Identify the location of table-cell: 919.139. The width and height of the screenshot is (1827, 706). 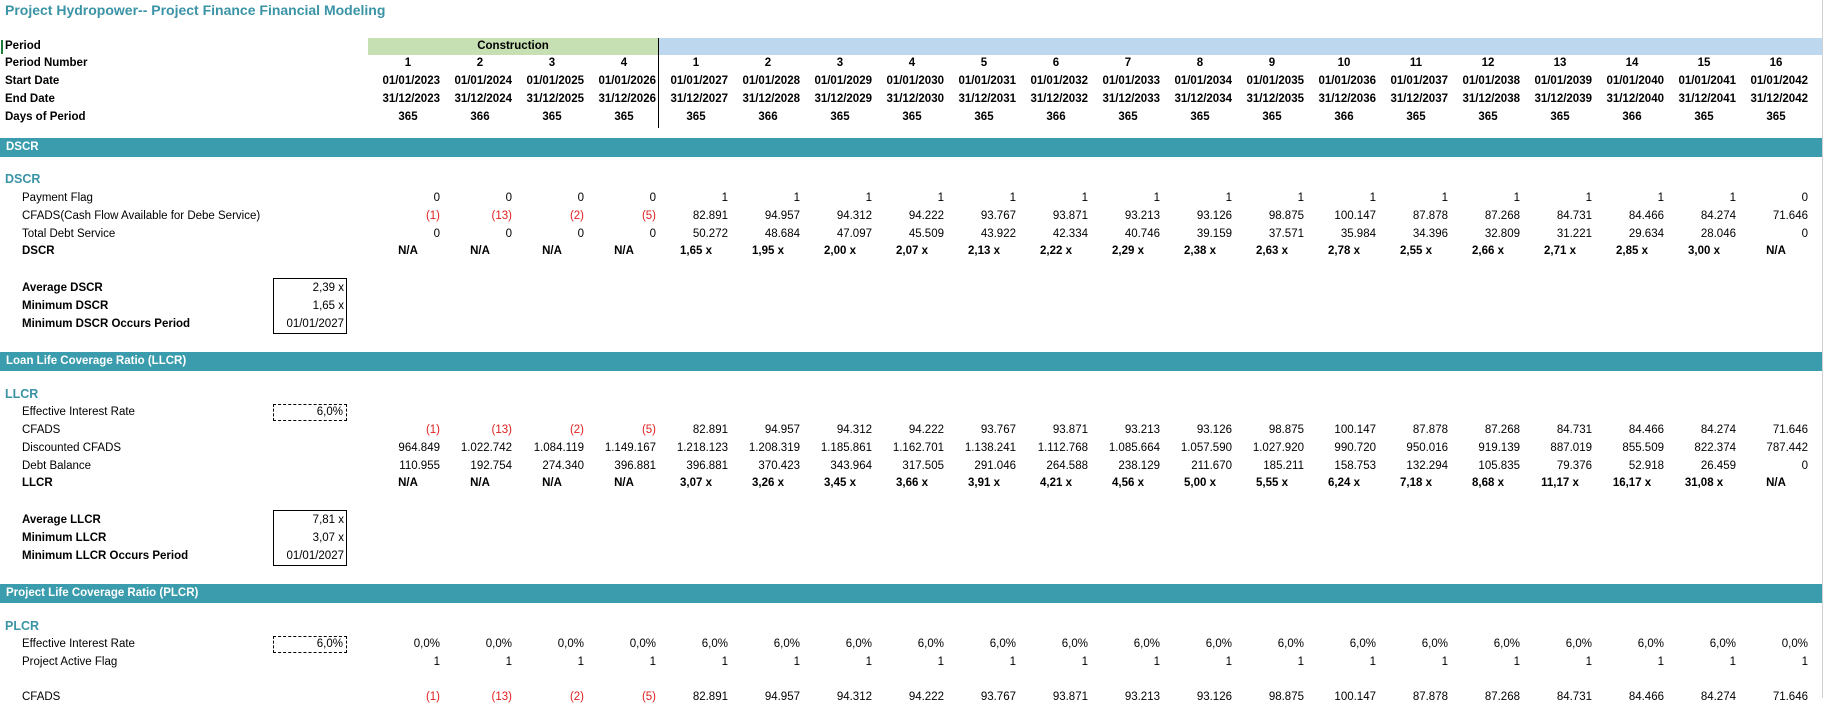
(1499, 448).